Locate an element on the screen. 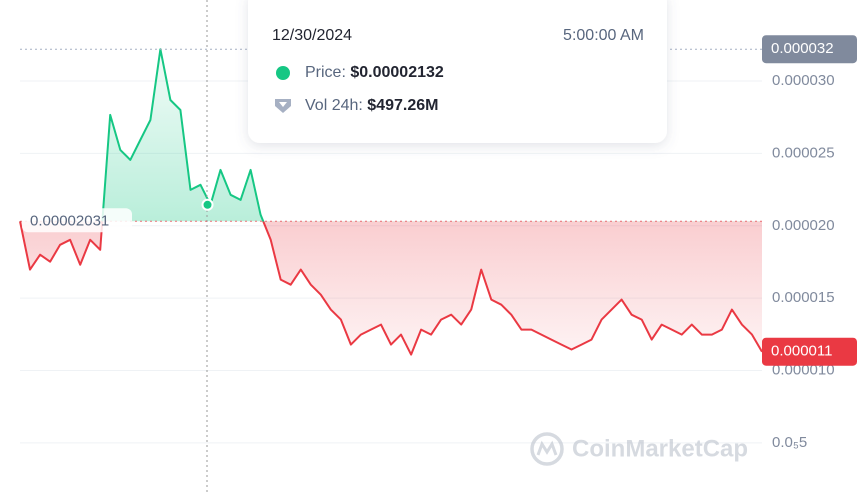  y-tick-label: 0.000025 is located at coordinates (803, 152).